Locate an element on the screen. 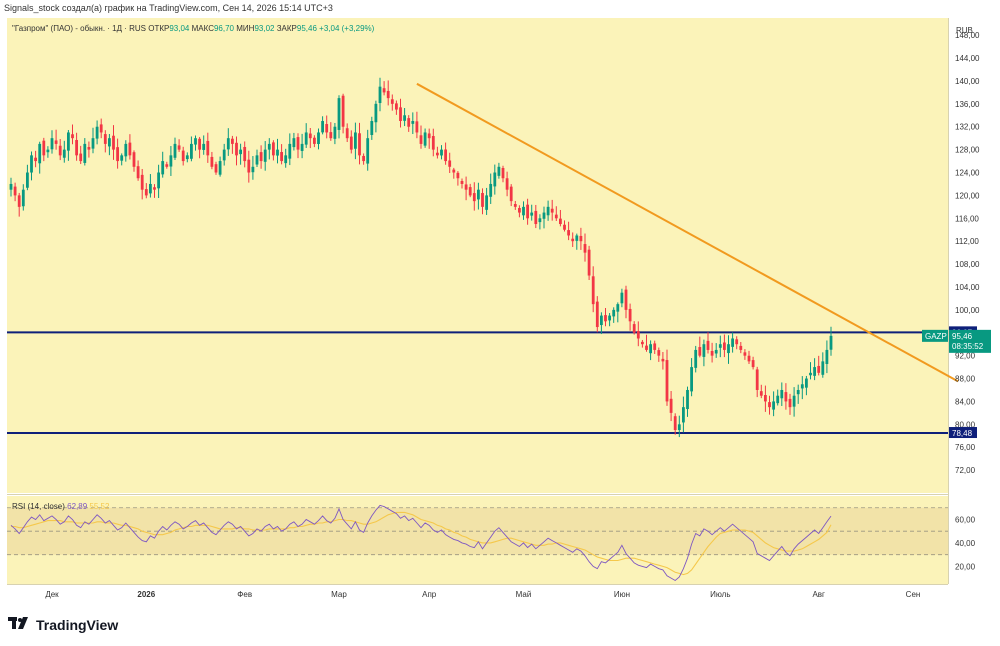  close-label: ЗАКР is located at coordinates (286, 28).